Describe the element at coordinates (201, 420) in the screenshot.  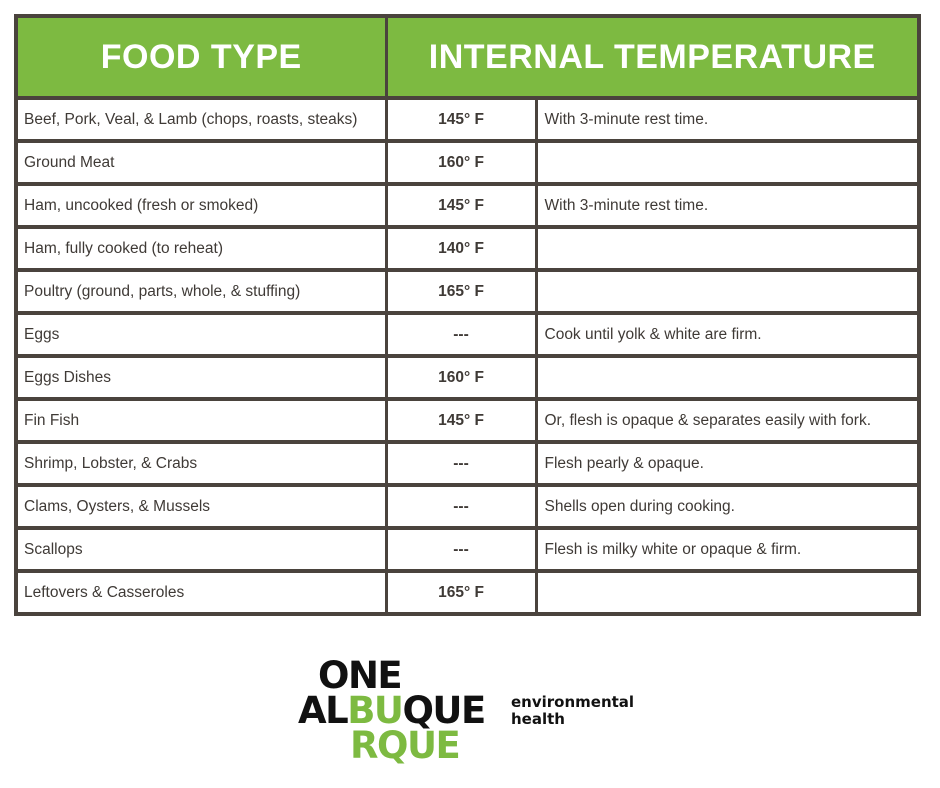
I see `food-cell: Fin Fish` at that location.